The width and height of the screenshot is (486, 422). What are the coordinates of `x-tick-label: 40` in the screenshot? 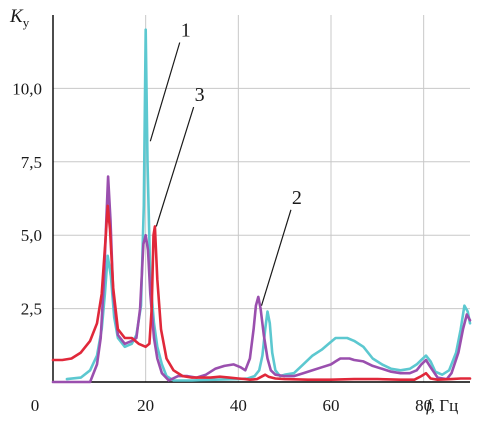 It's located at (238, 405).